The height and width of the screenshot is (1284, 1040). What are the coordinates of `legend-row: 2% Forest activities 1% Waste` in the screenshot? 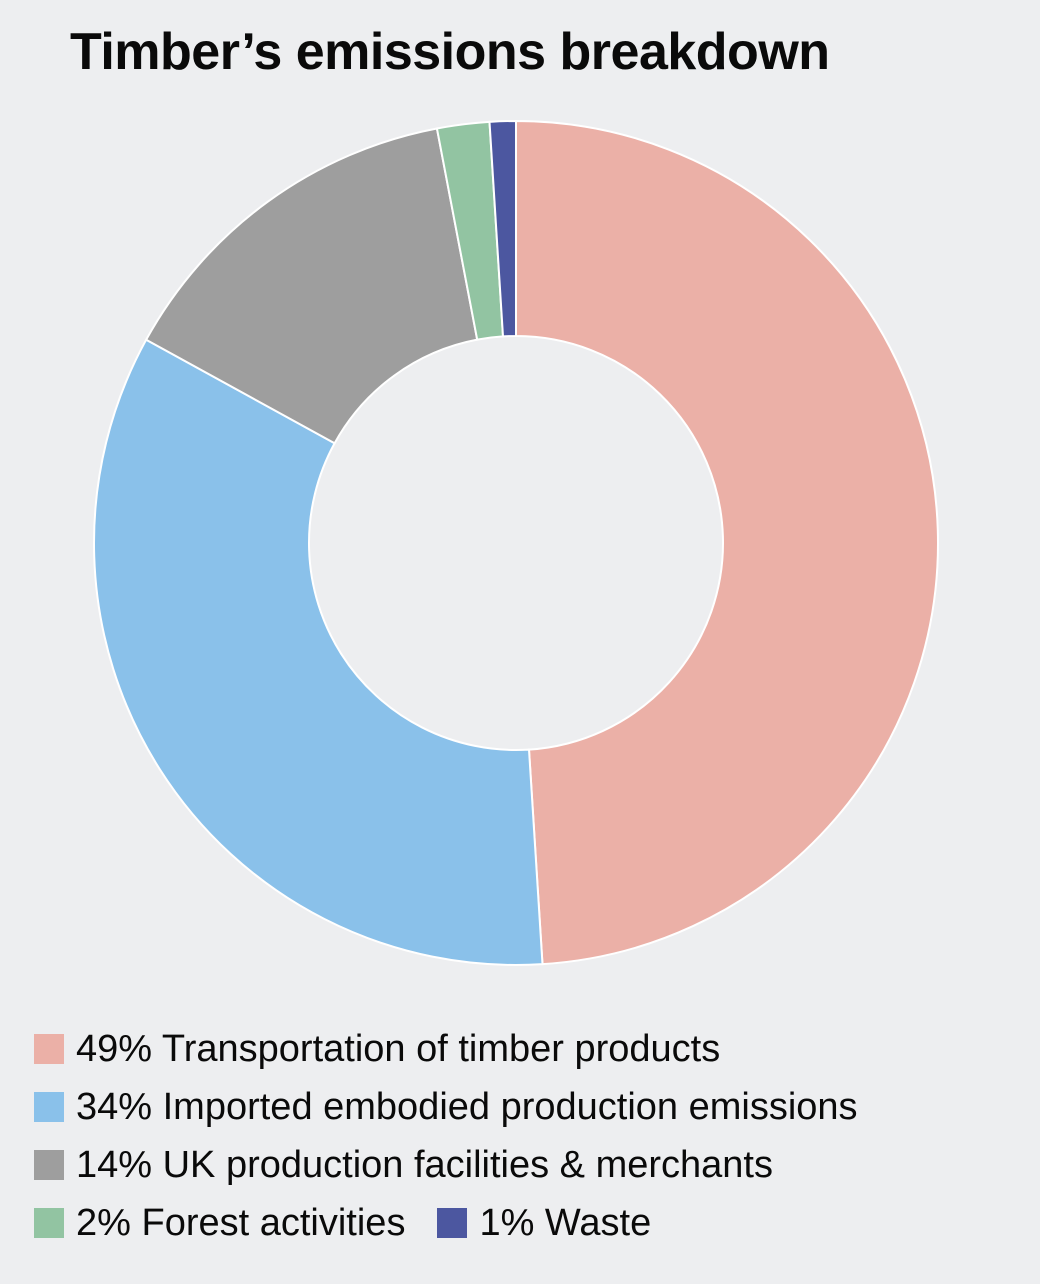 It's located at (462, 1223).